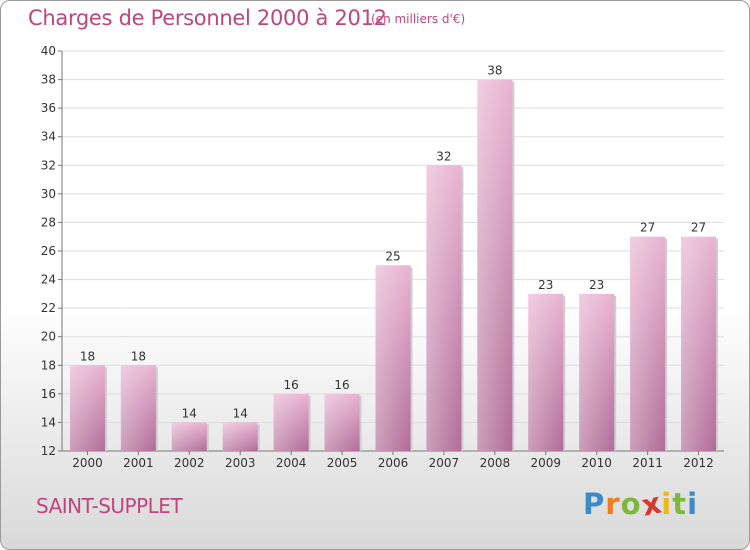 The image size is (750, 550). I want to click on x-tick-label: 2010, so click(596, 463).